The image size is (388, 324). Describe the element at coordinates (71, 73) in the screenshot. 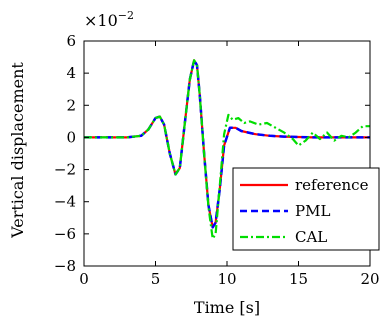

I see `y-tick-label: 4` at that location.